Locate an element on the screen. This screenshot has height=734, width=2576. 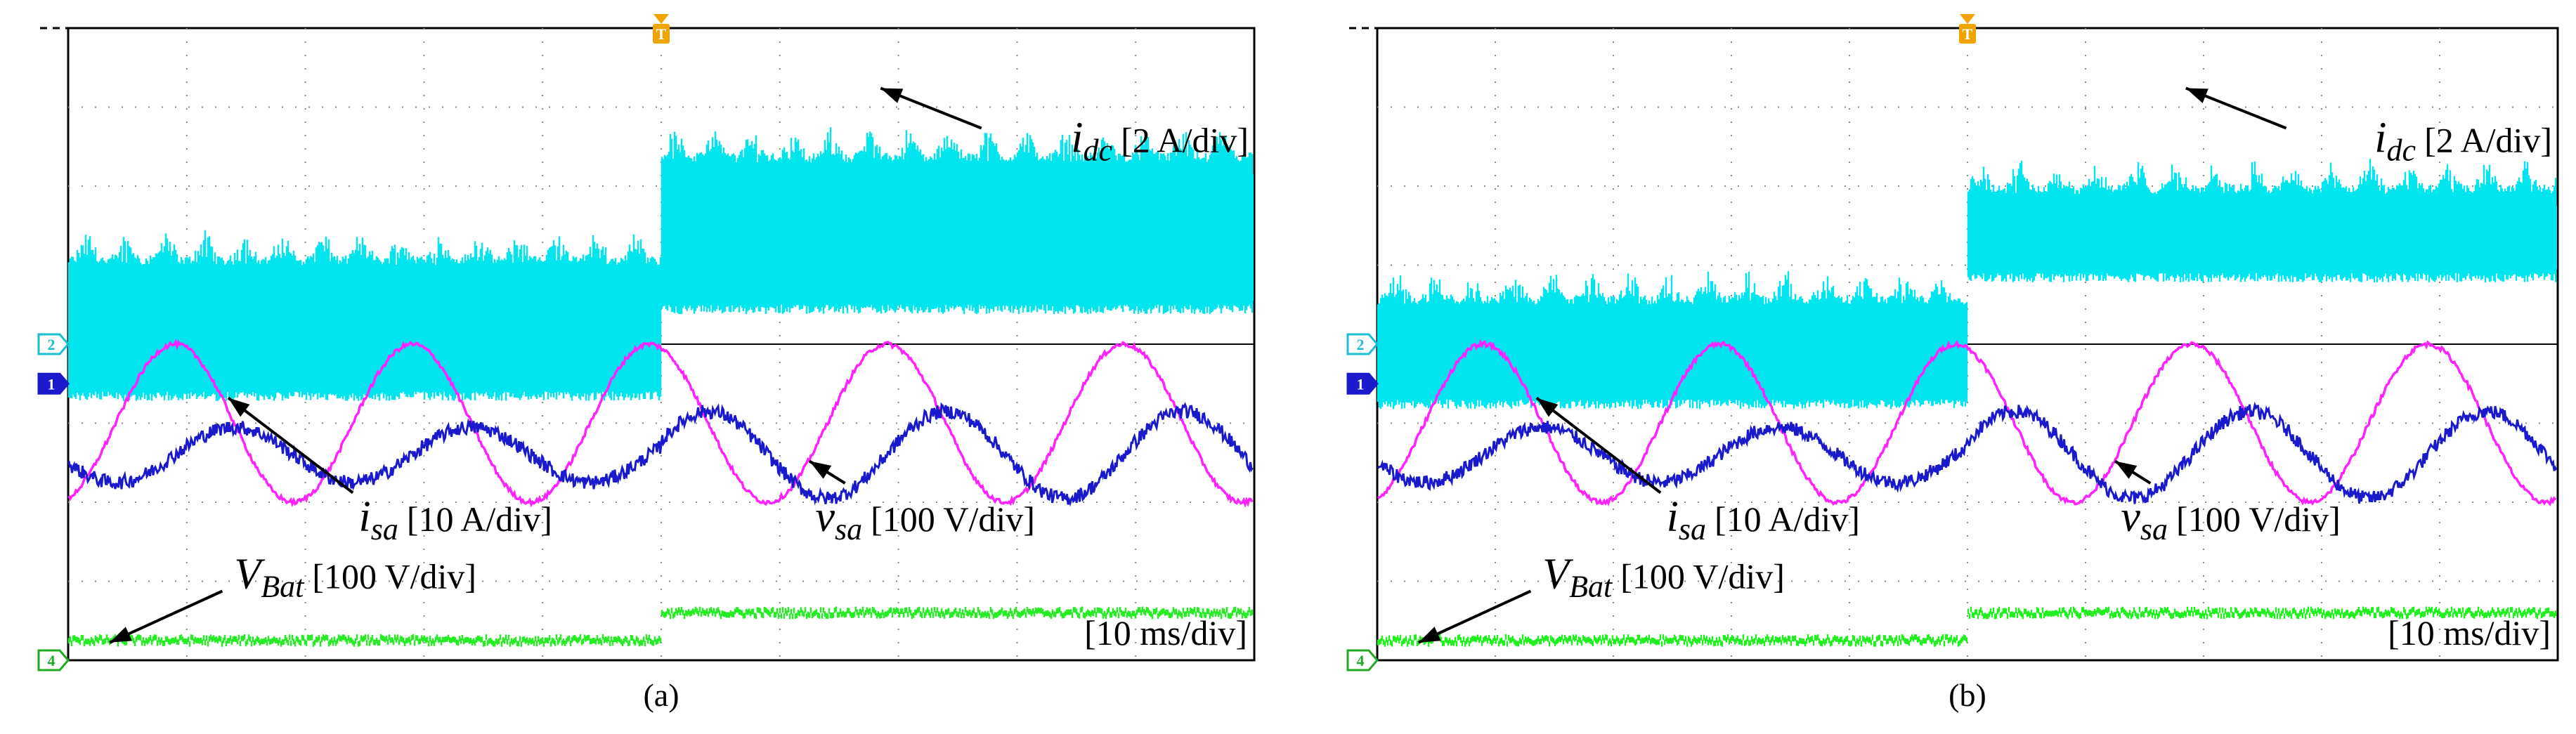
ch2-marker-b-label: 2 is located at coordinates (1361, 344).